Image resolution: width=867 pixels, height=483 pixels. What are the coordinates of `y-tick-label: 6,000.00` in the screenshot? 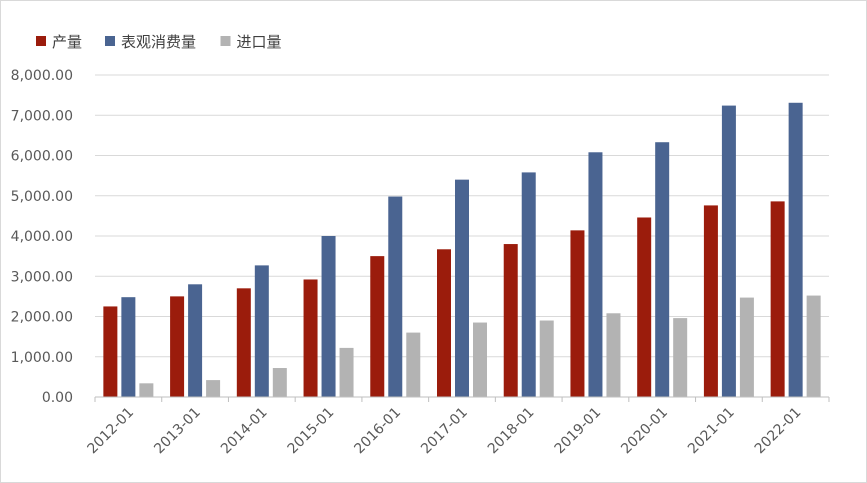 It's located at (42, 157).